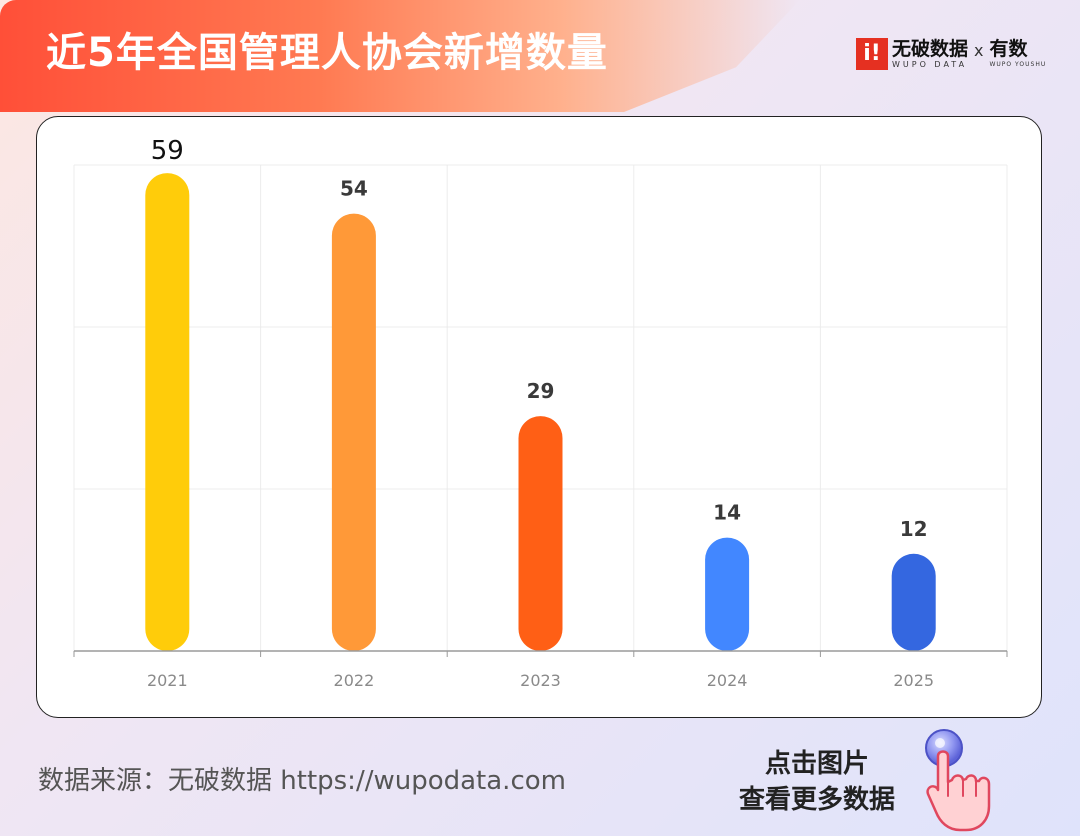  Describe the element at coordinates (1008, 49) in the screenshot. I see `partner-name: 有数` at that location.